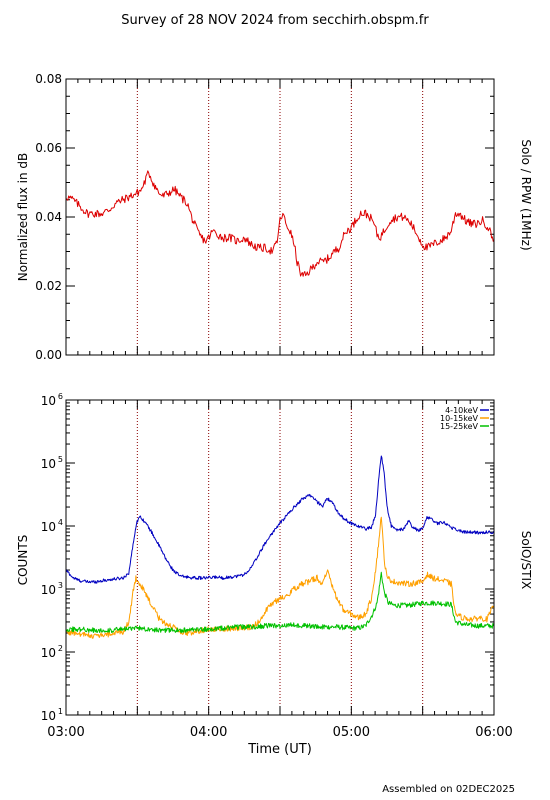 This screenshot has height=800, width=550. I want to click on rpw-y-tick-labels: 0.00 0.02 0.04 0.06 0.08, so click(48, 217).